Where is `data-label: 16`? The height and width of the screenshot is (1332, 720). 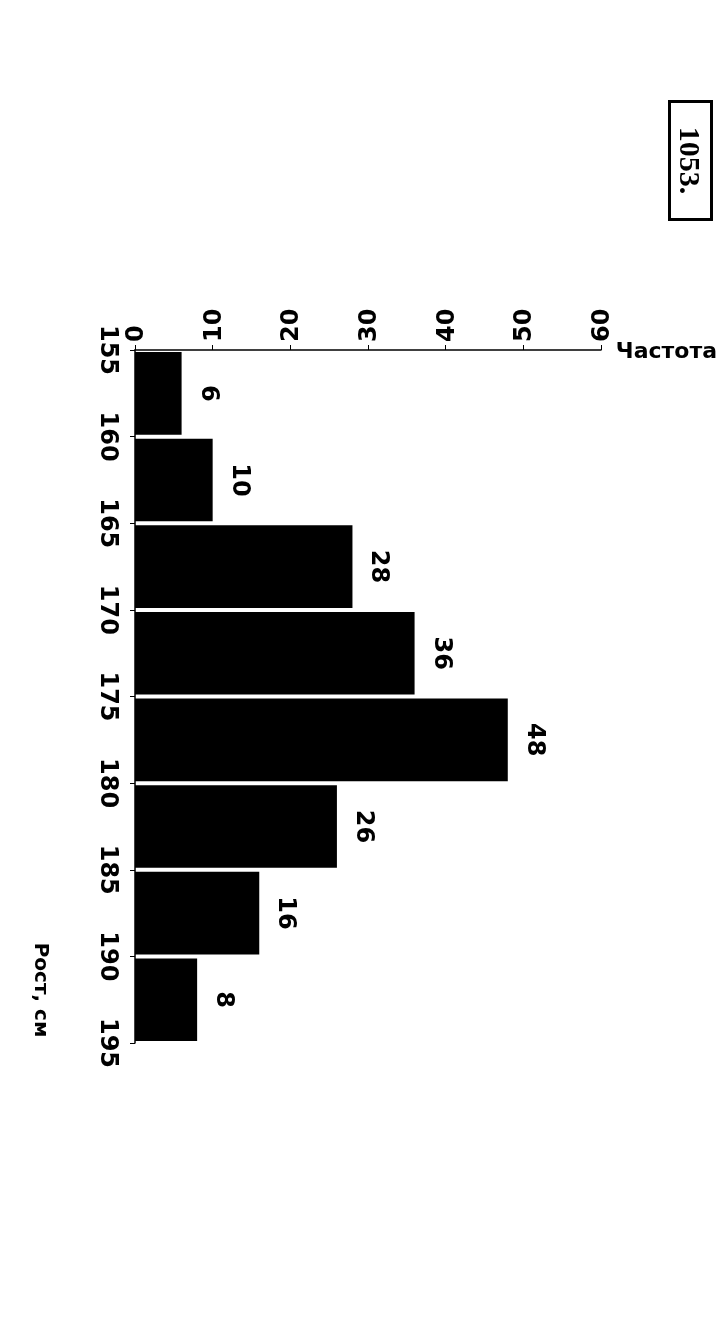
data-label: 16 is located at coordinates (287, 913).